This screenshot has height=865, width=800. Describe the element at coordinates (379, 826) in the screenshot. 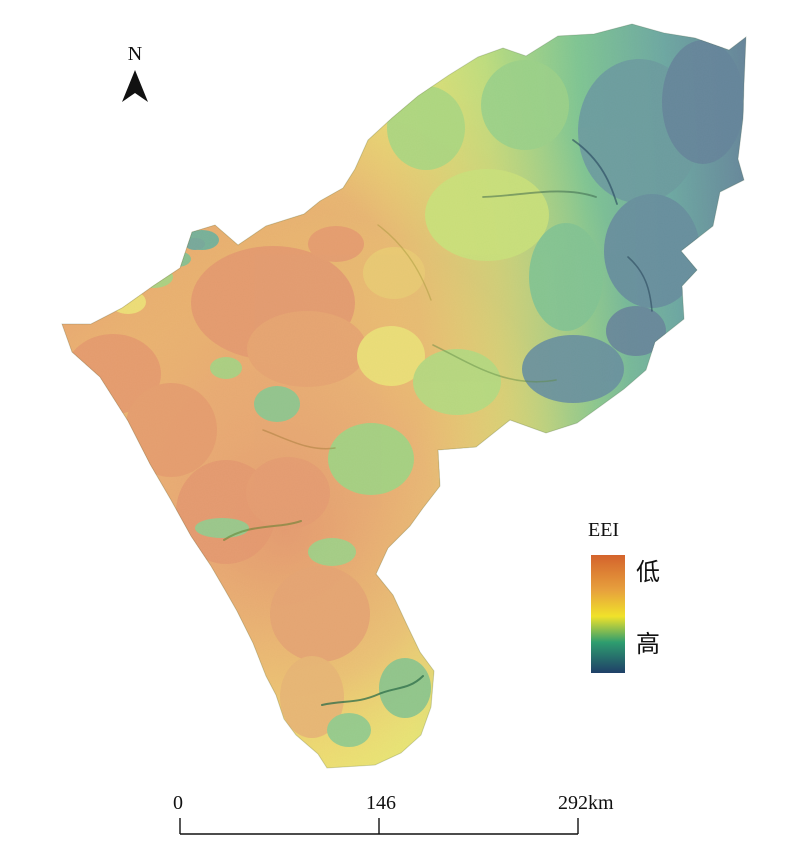

I see `scale-bar-lines` at that location.